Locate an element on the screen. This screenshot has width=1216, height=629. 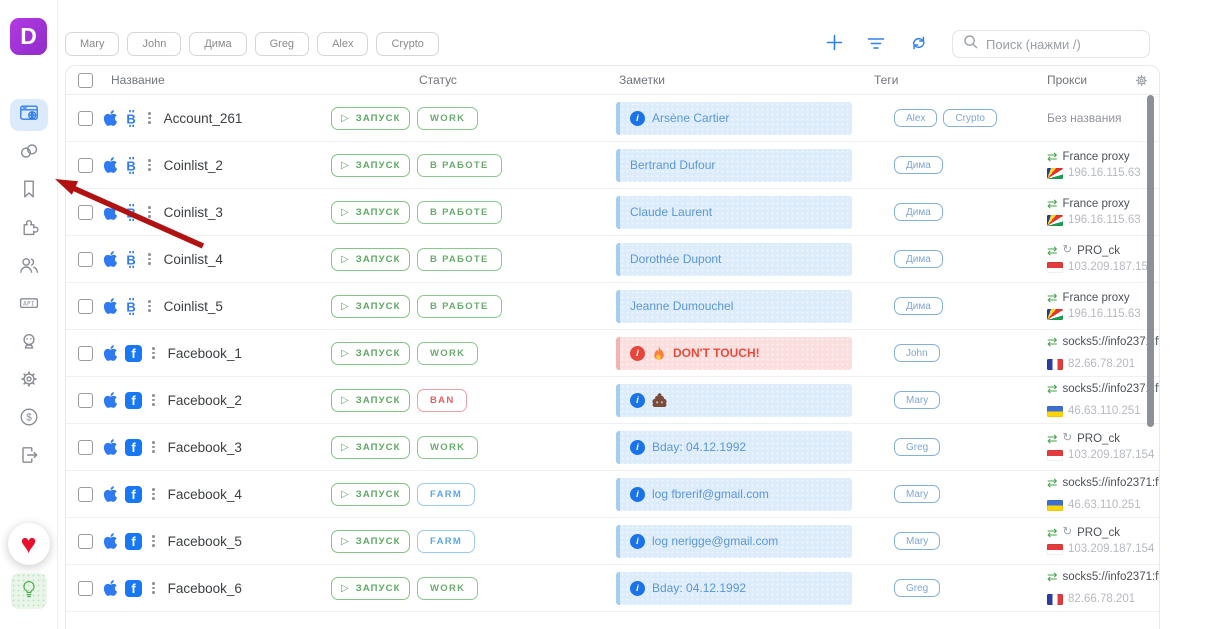
profile-name: Account_261 is located at coordinates (203, 118).